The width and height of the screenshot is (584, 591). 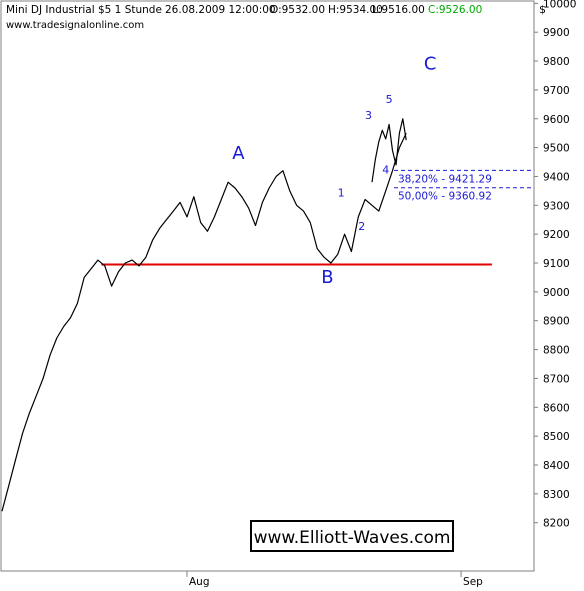 I want to click on y-tick-label: 9500, so click(x=556, y=149).